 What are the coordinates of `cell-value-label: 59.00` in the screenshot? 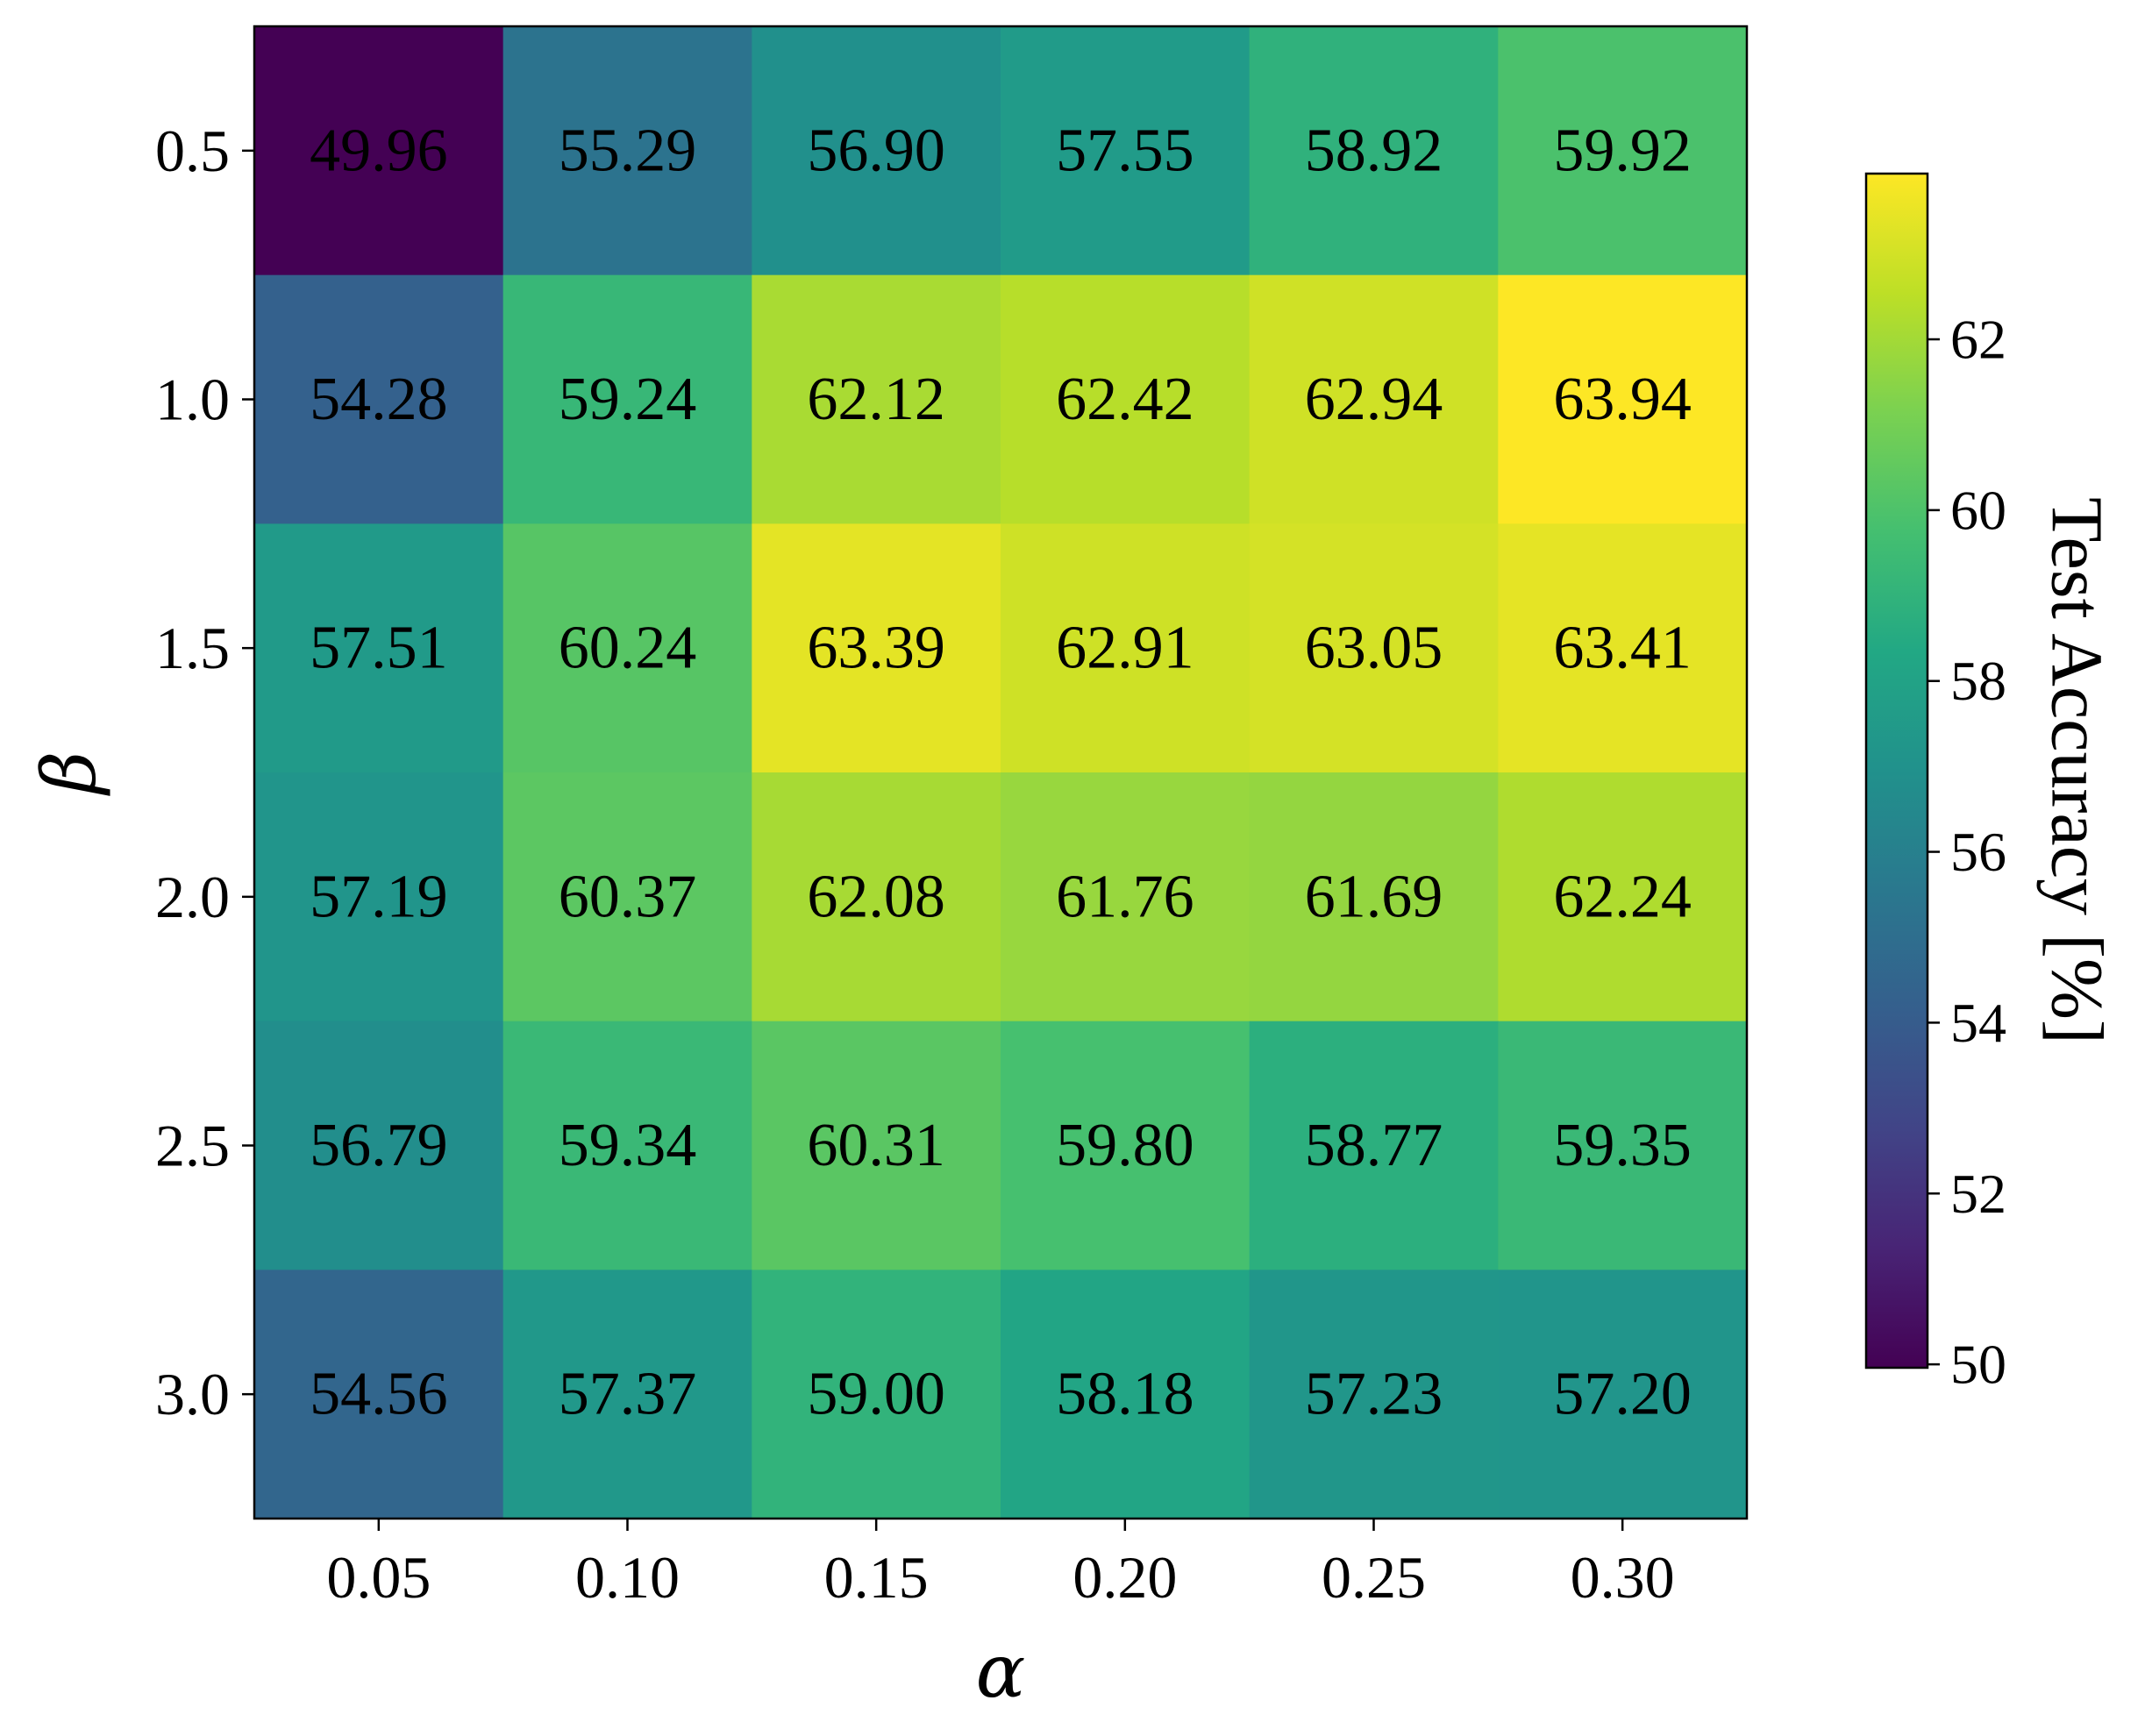 It's located at (876, 1394).